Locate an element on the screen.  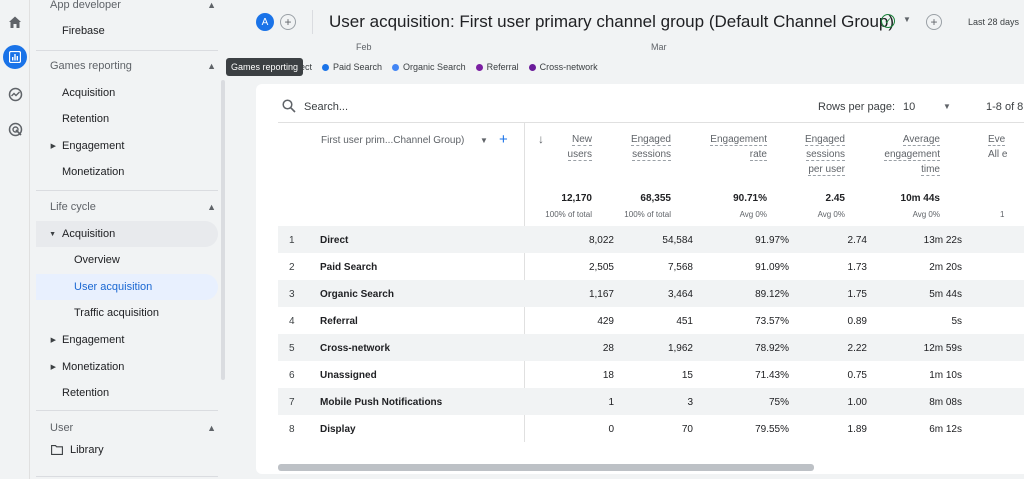
search-icon is located at coordinates (289, 107).